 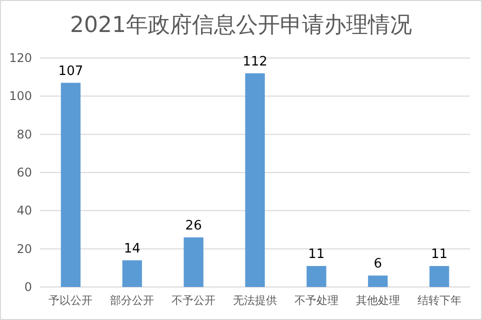 I want to click on y-tick-label: 60, so click(x=24, y=173).